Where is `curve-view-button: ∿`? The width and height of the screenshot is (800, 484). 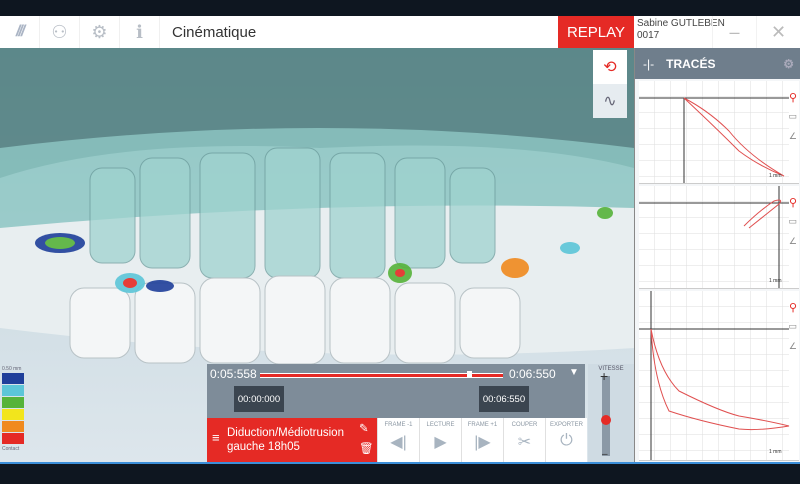 curve-view-button: ∿ is located at coordinates (610, 101).